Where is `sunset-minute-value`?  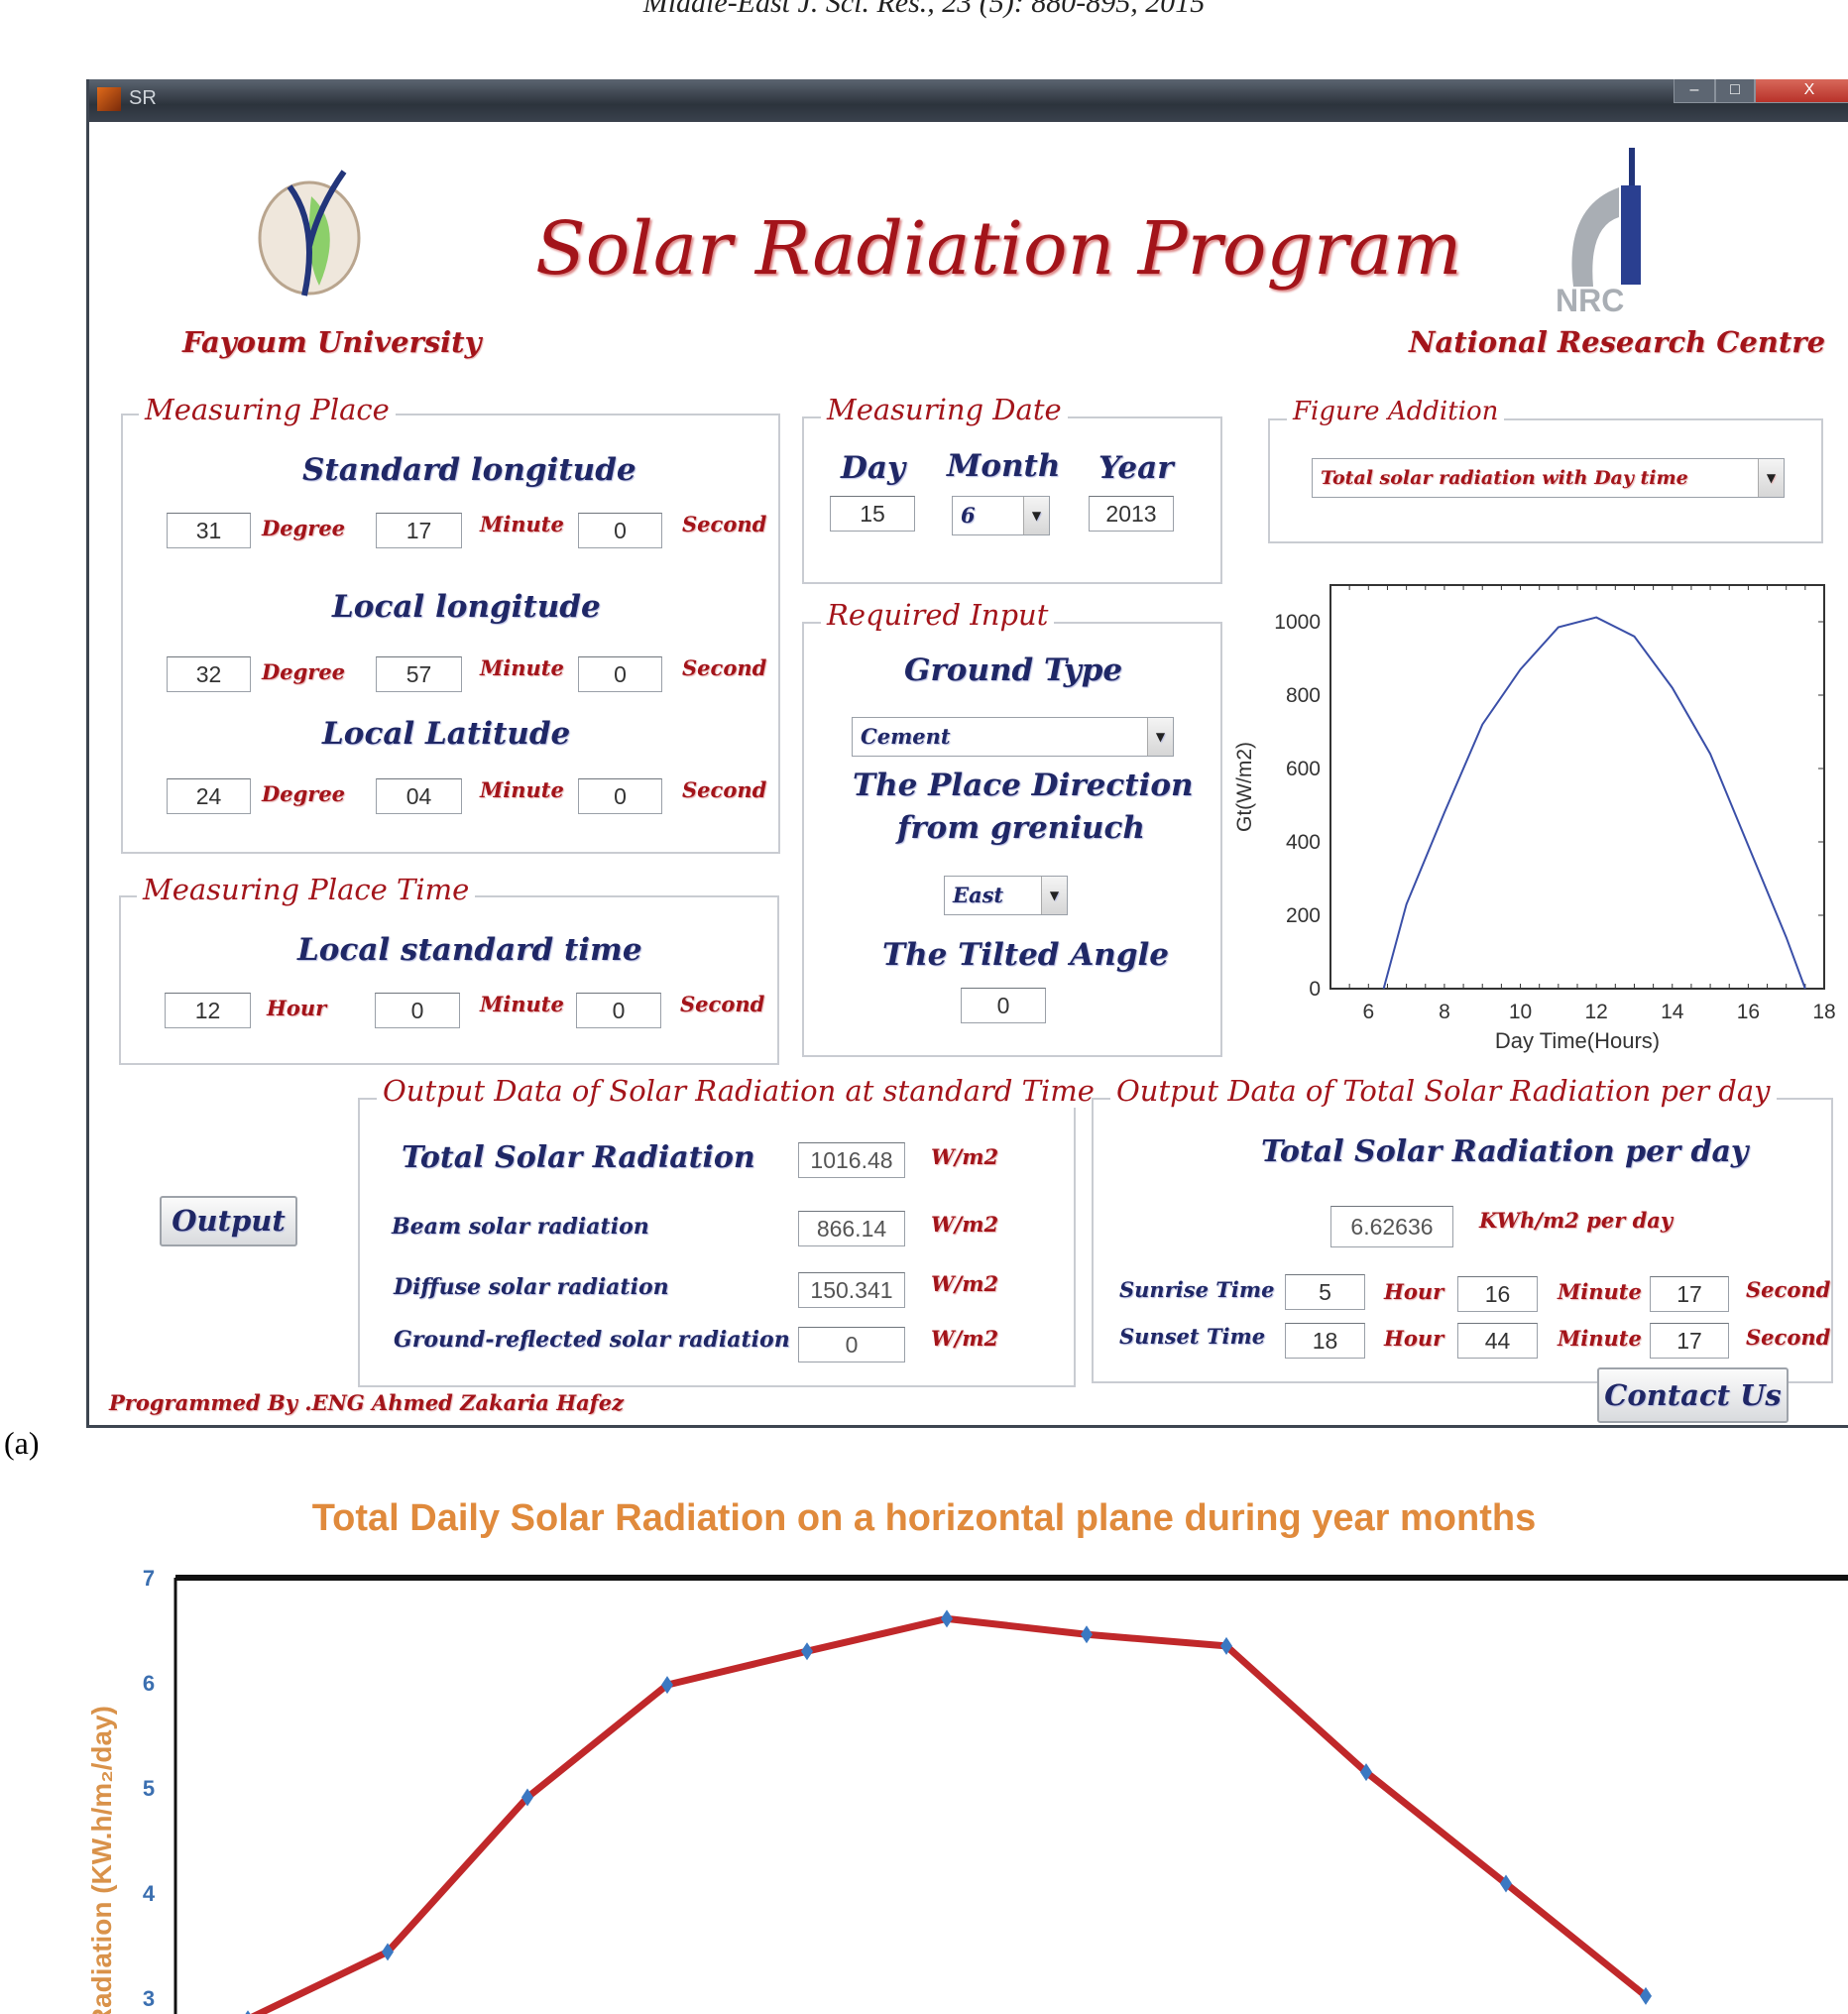 sunset-minute-value is located at coordinates (1497, 1341).